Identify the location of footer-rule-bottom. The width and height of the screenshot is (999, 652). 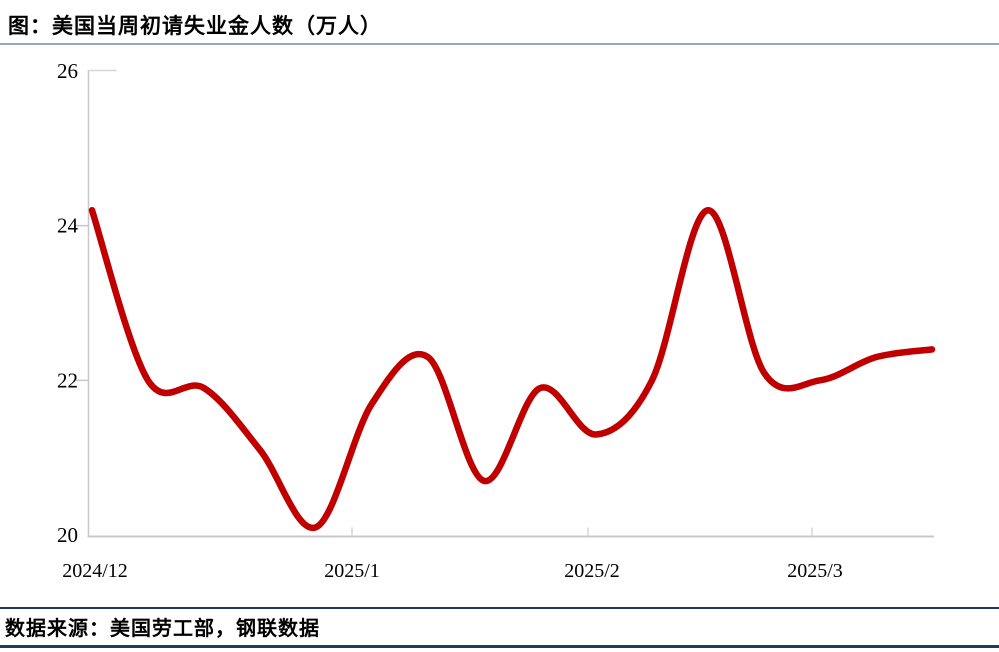
(499, 646).